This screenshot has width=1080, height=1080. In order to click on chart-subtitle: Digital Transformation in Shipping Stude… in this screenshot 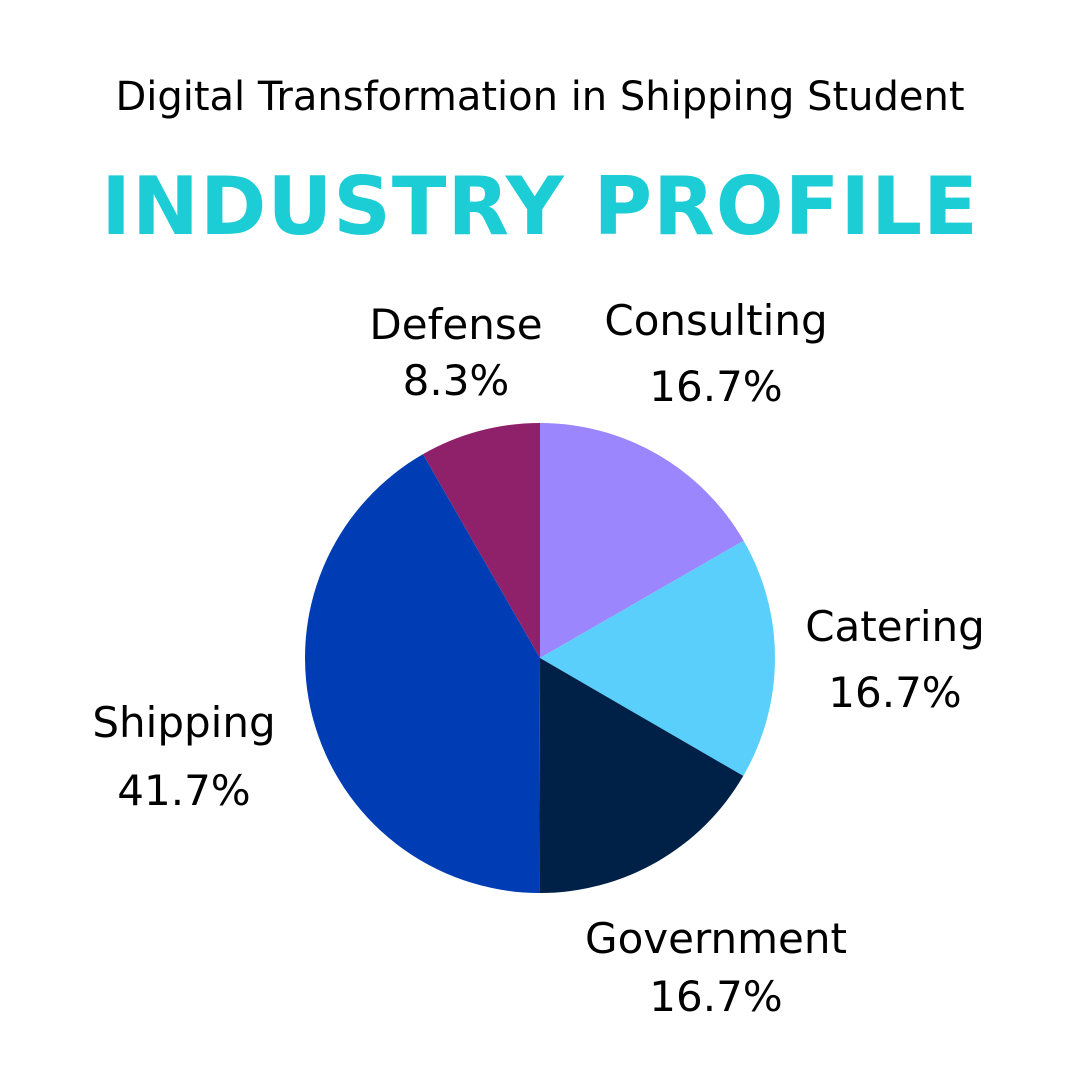, I will do `click(540, 97)`.